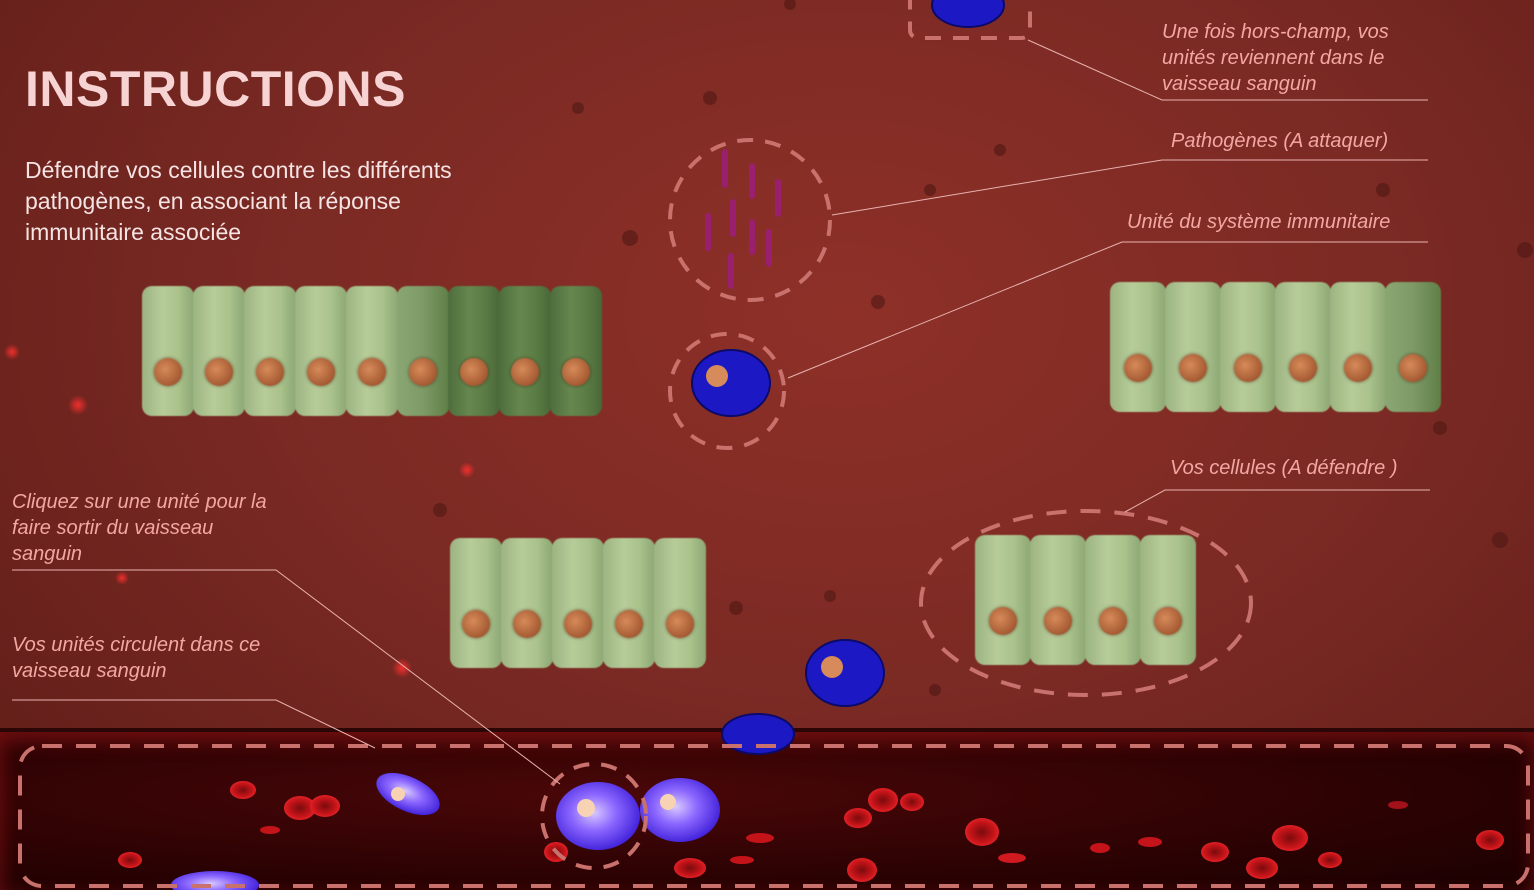 The image size is (1534, 890). What do you see at coordinates (1259, 222) in the screenshot?
I see `note-immune-unit: Unité du système immunitaire` at bounding box center [1259, 222].